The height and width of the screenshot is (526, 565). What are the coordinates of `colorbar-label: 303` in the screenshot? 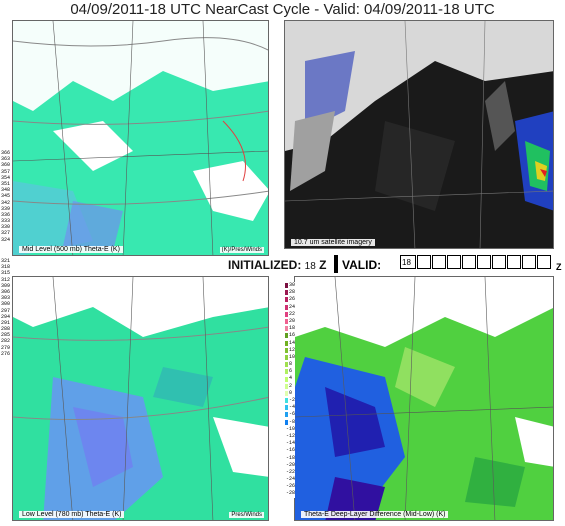 It's located at (6, 298).